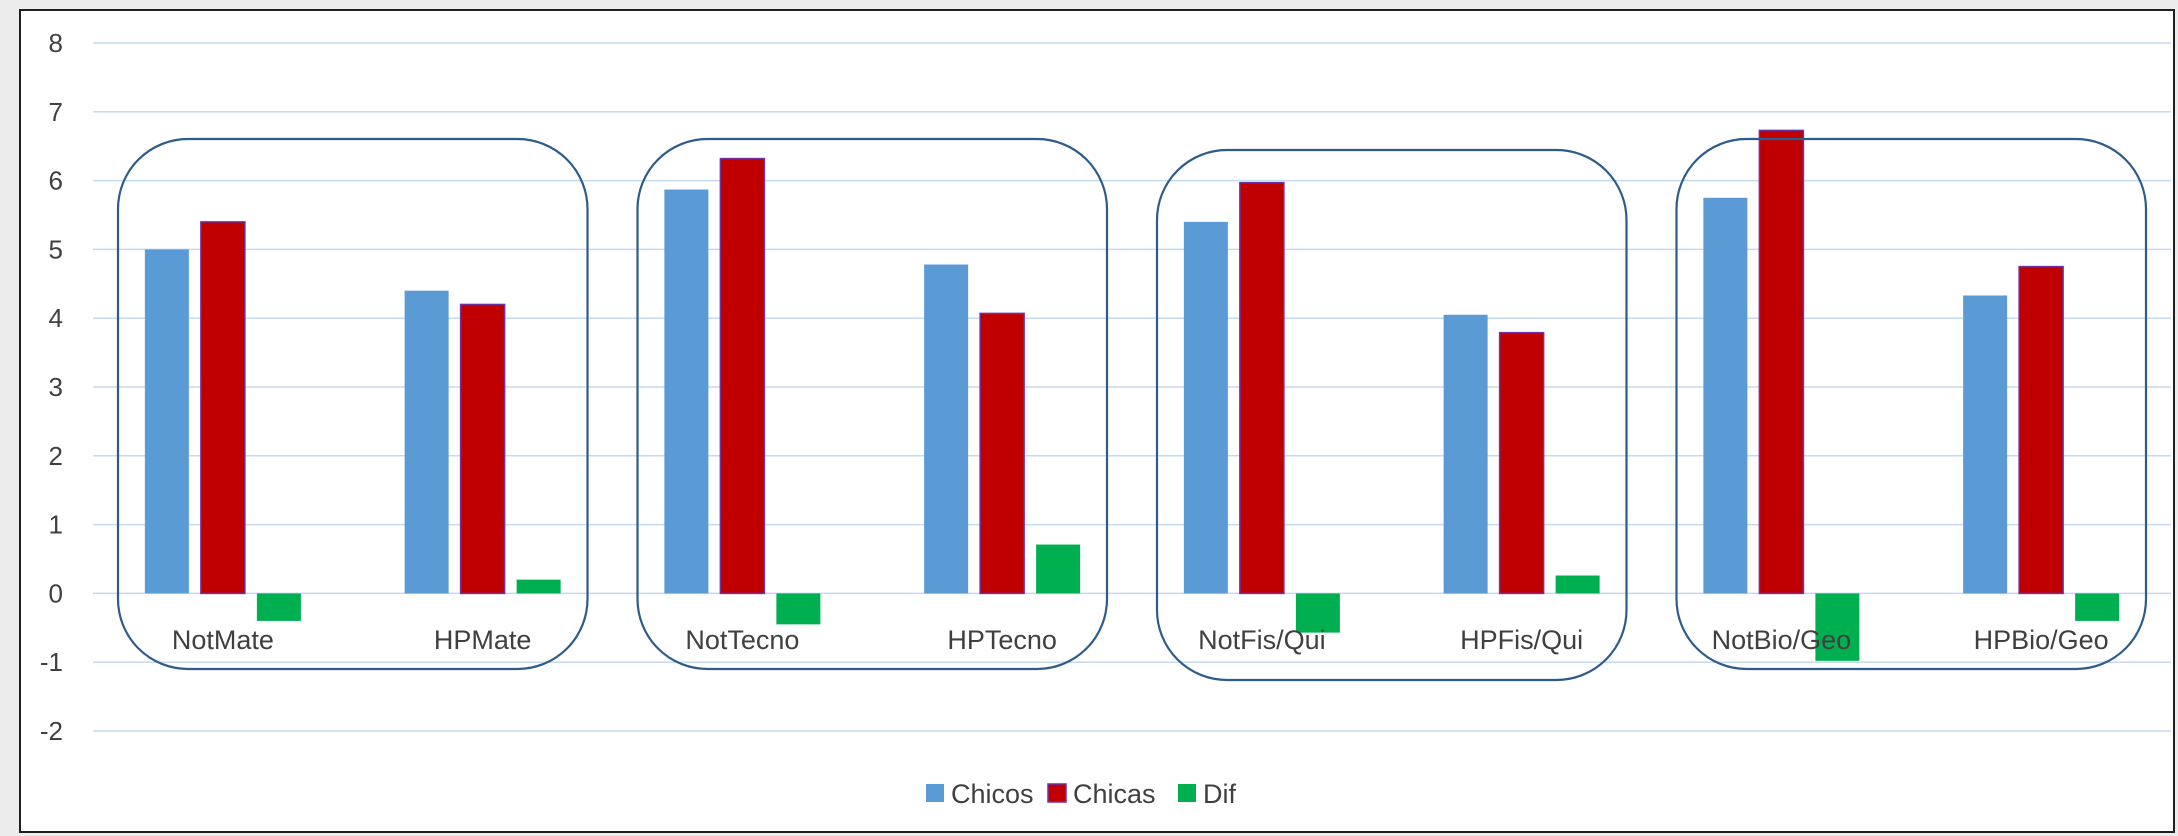 The width and height of the screenshot is (2178, 836). Describe the element at coordinates (483, 640) in the screenshot. I see `category-label: HPMate` at that location.